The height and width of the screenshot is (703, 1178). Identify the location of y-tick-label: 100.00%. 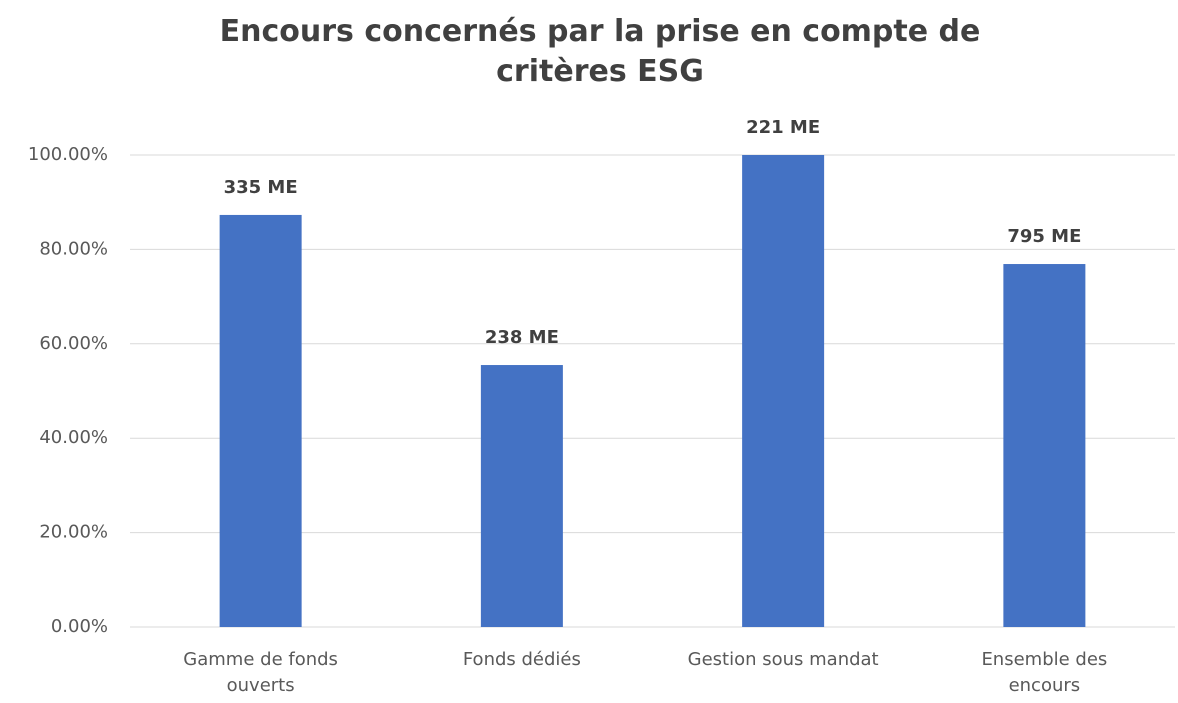
(68, 154).